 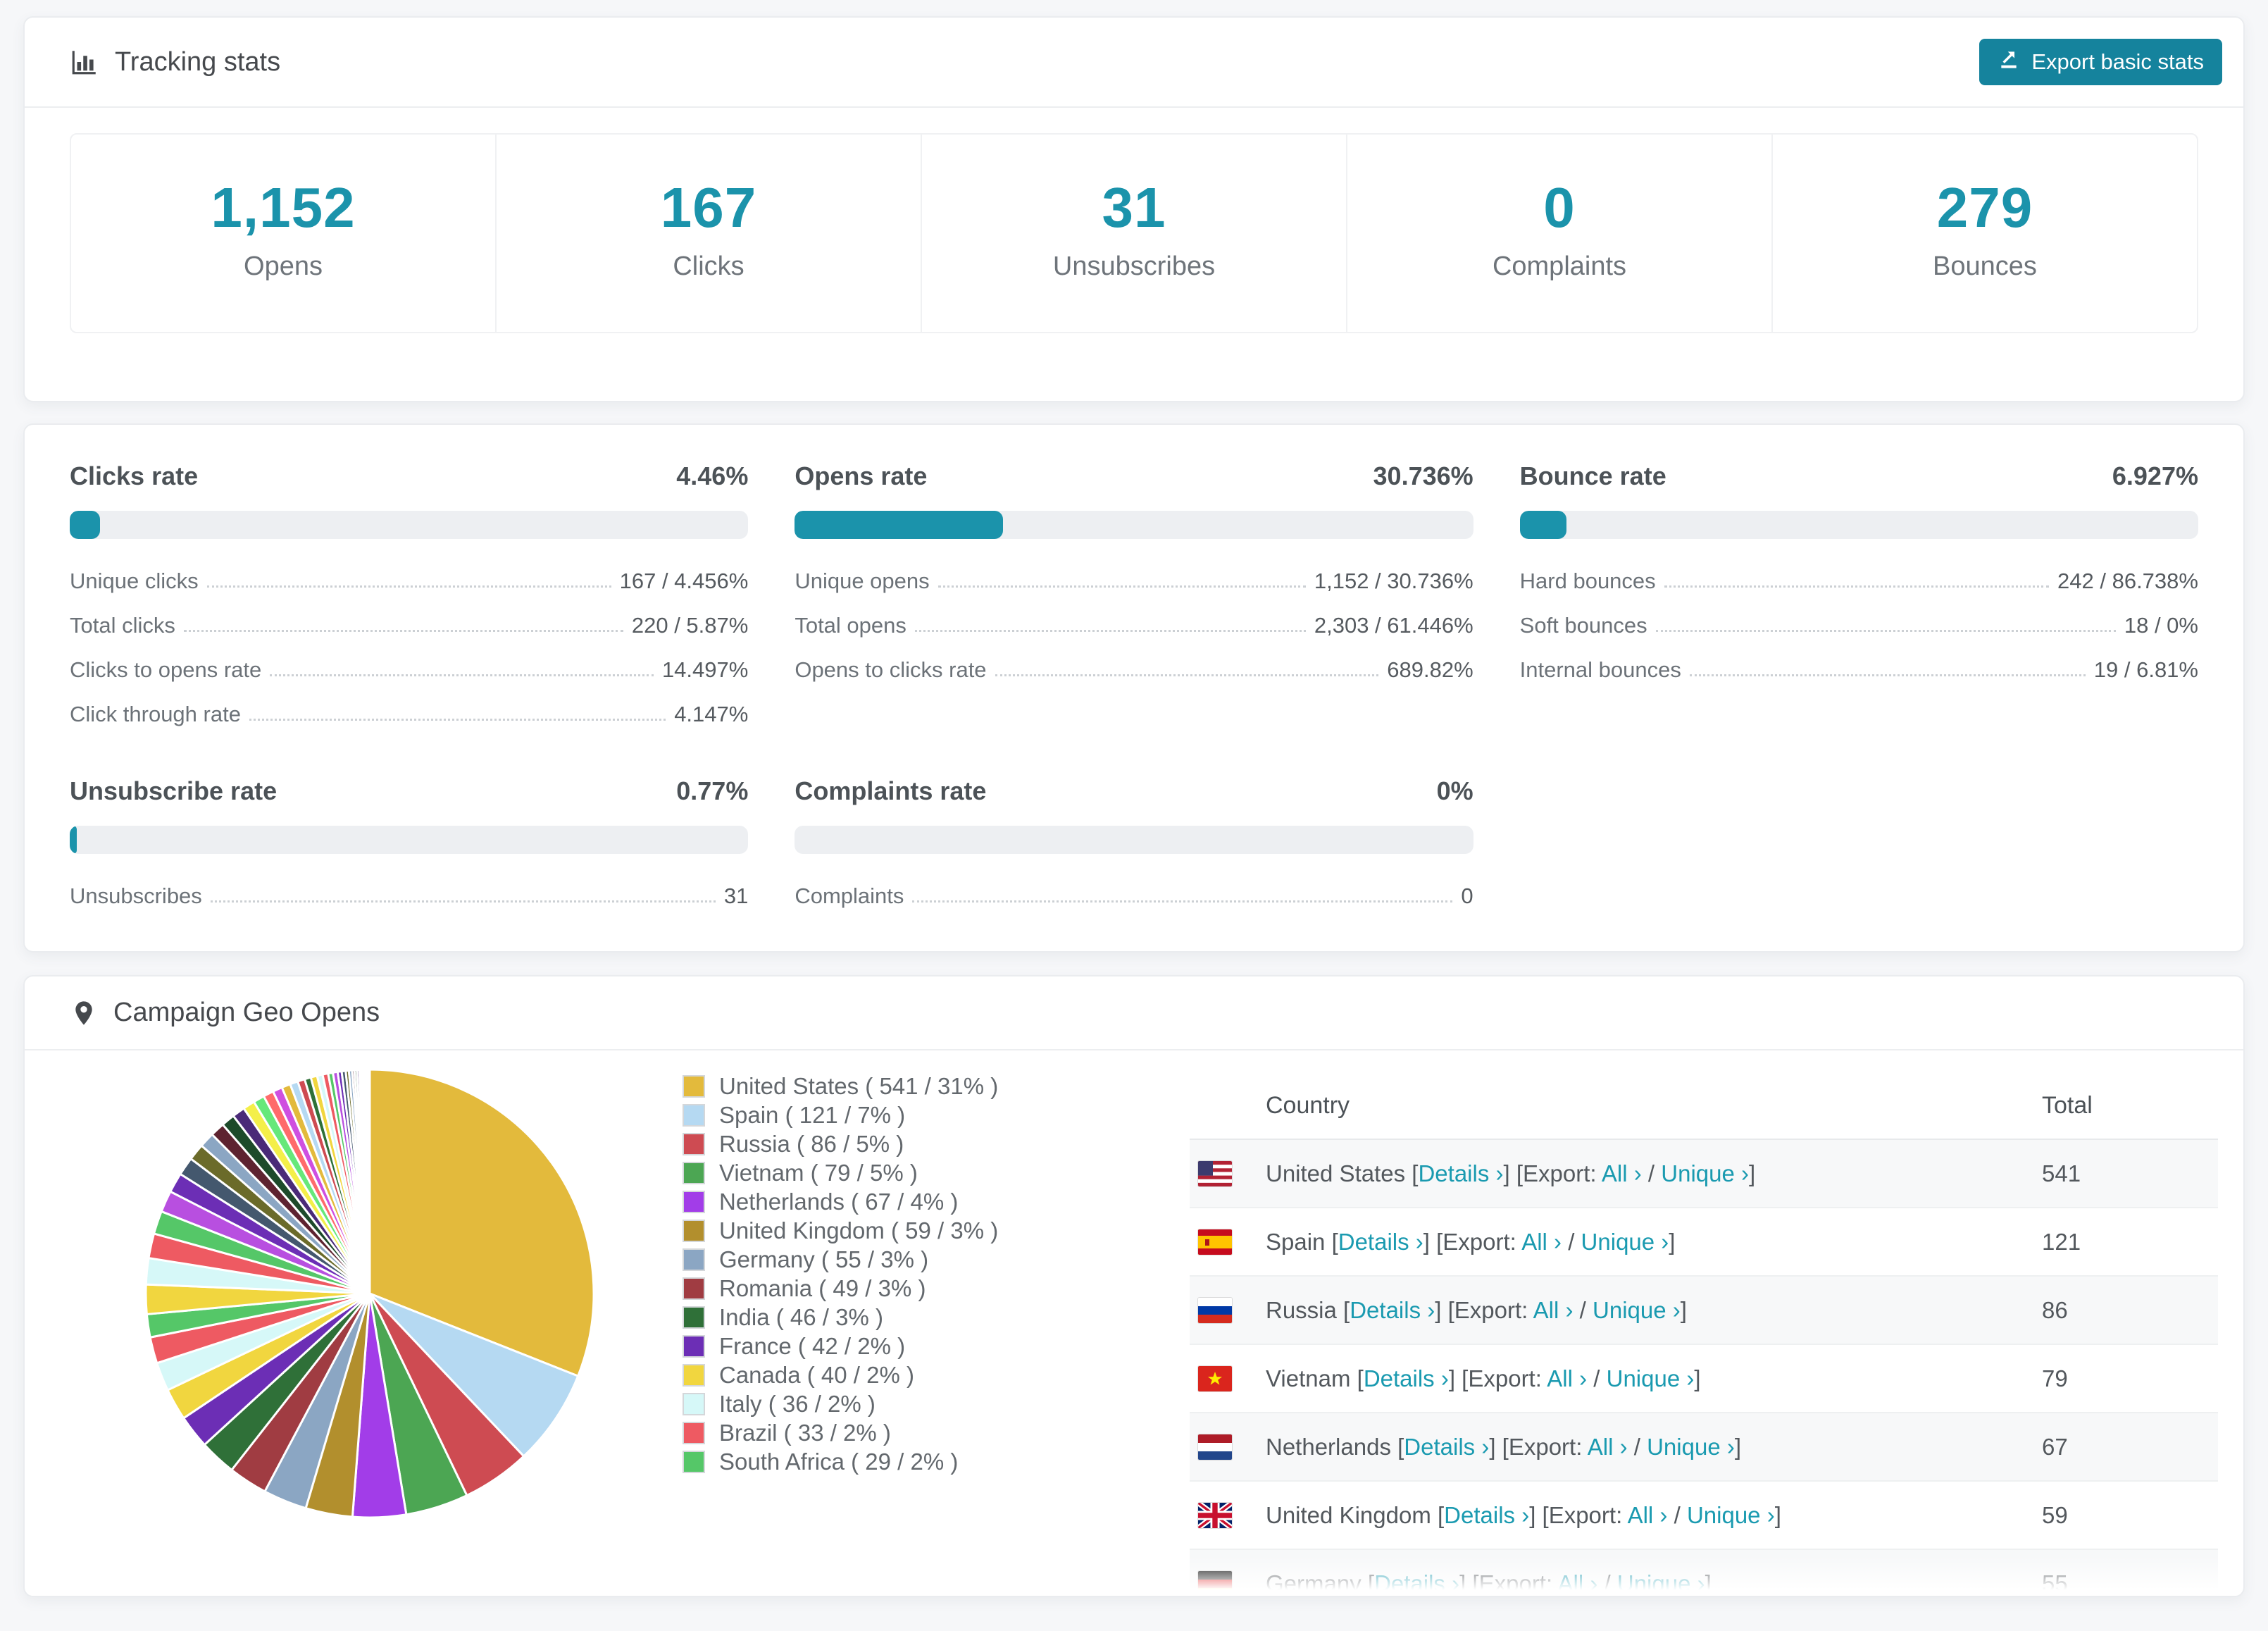 What do you see at coordinates (2146, 670) in the screenshot?
I see `detail-value: 19 / 6.81%` at bounding box center [2146, 670].